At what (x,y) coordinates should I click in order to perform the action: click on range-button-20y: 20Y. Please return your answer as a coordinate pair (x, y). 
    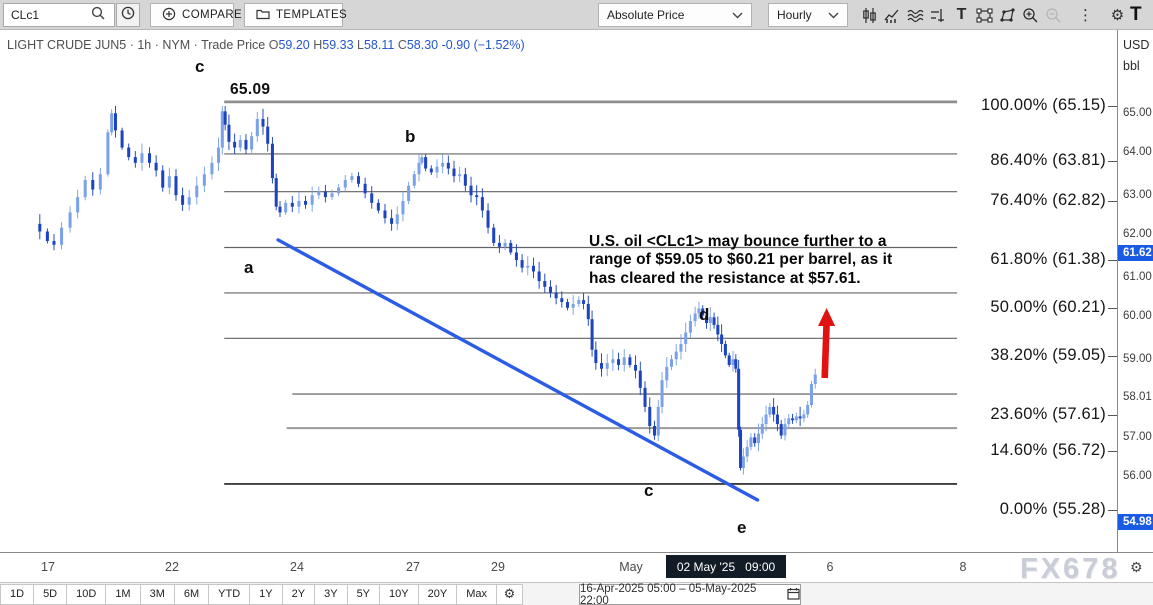
    Looking at the image, I should click on (438, 594).